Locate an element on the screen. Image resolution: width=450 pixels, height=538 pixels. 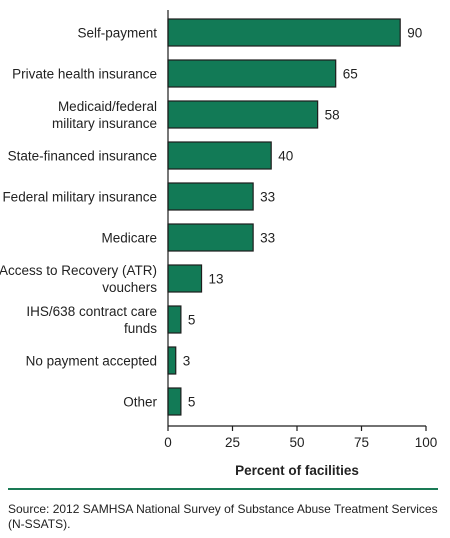
category-label: Medicaid/federal military insurance is located at coordinates (104, 115).